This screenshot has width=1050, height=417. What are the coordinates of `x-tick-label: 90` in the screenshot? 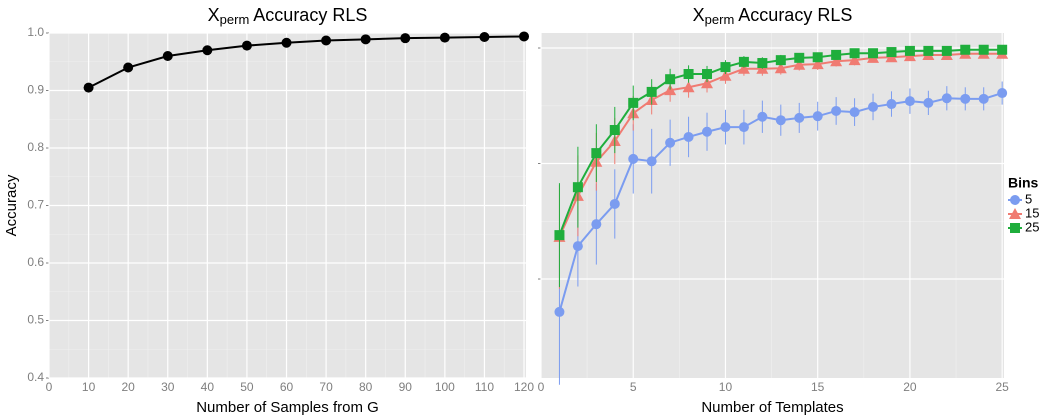 It's located at (406, 387).